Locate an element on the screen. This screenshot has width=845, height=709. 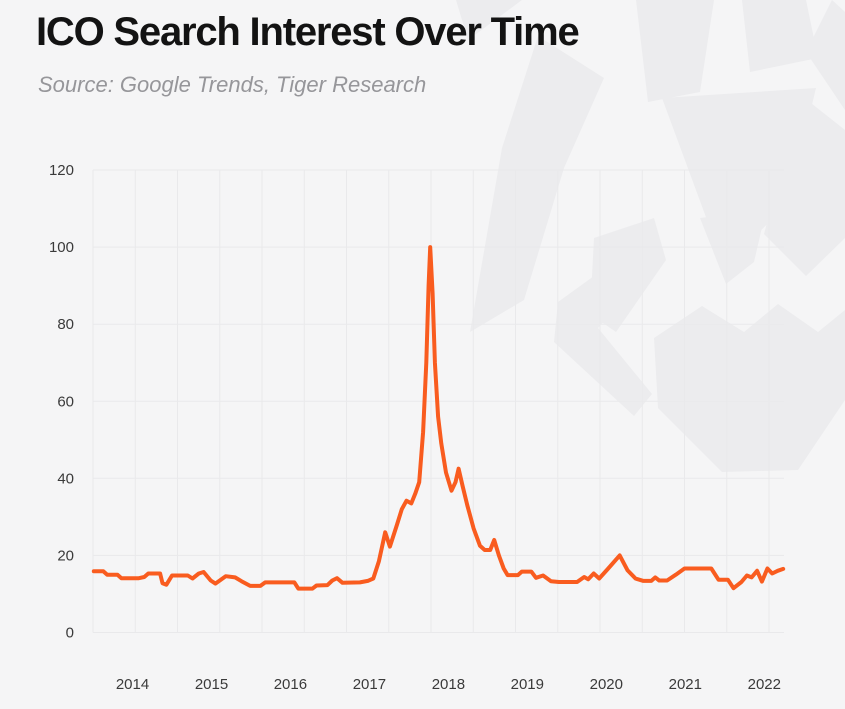
x-axis-tick-label: 2021 is located at coordinates (685, 684).